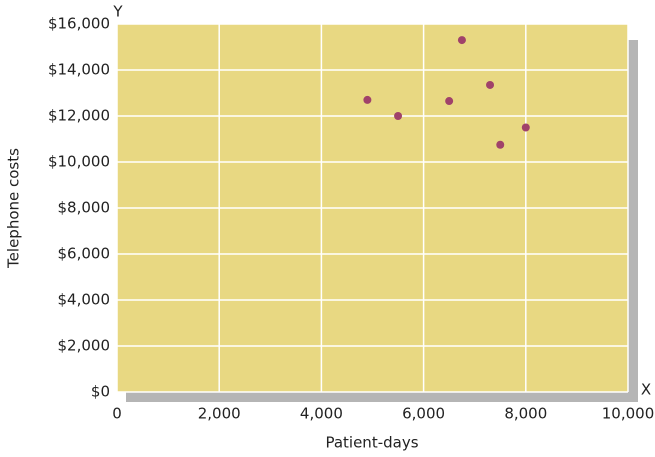  Describe the element at coordinates (219, 414) in the screenshot. I see `x-tick-label: 2,000` at that location.